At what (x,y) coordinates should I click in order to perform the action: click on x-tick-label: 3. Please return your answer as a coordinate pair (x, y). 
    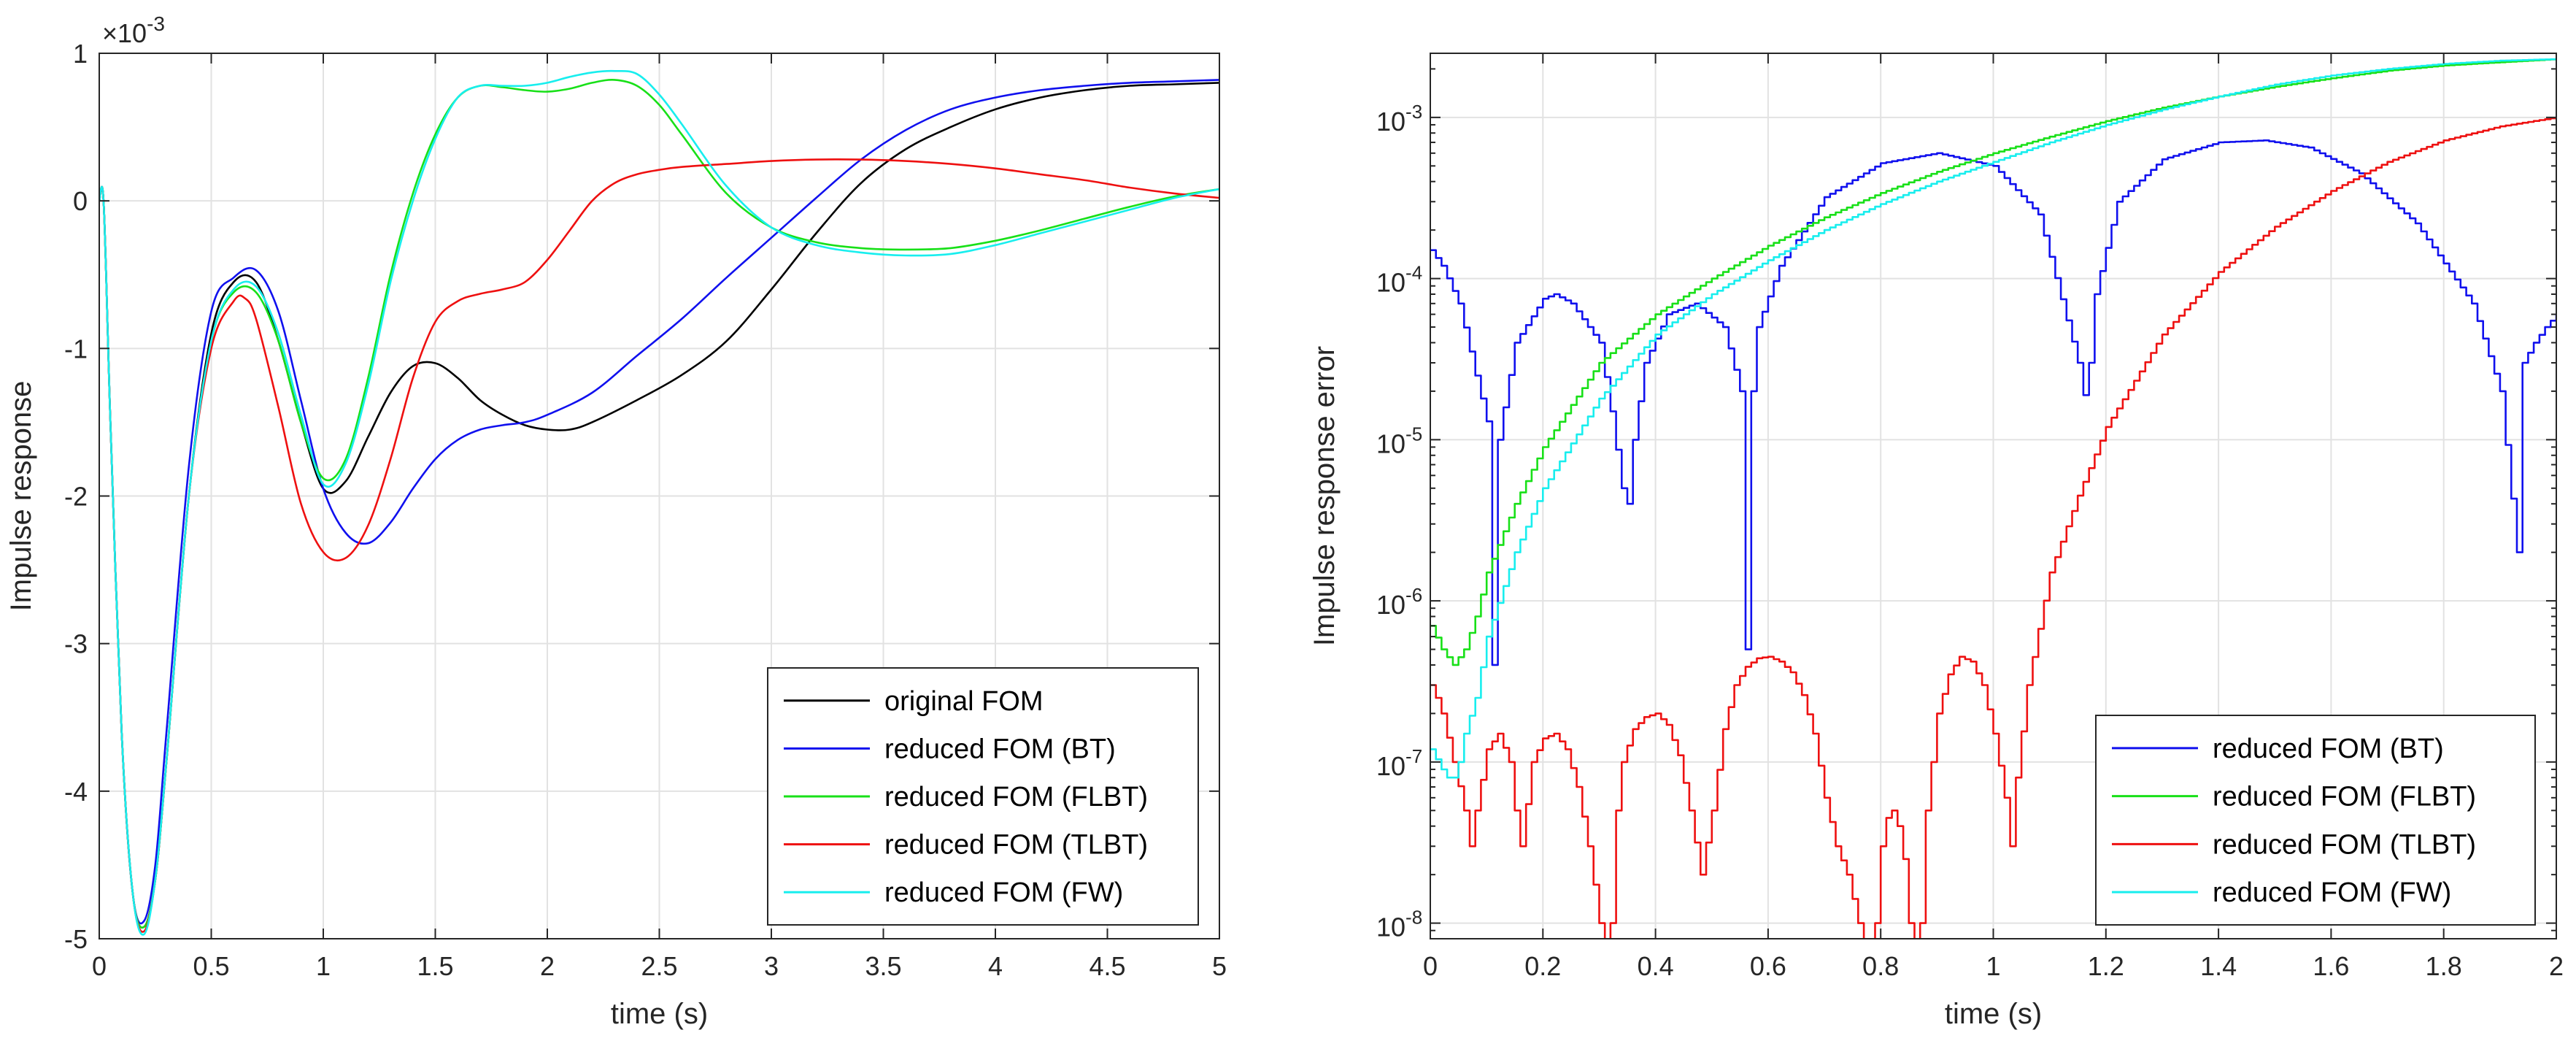
    Looking at the image, I should click on (771, 966).